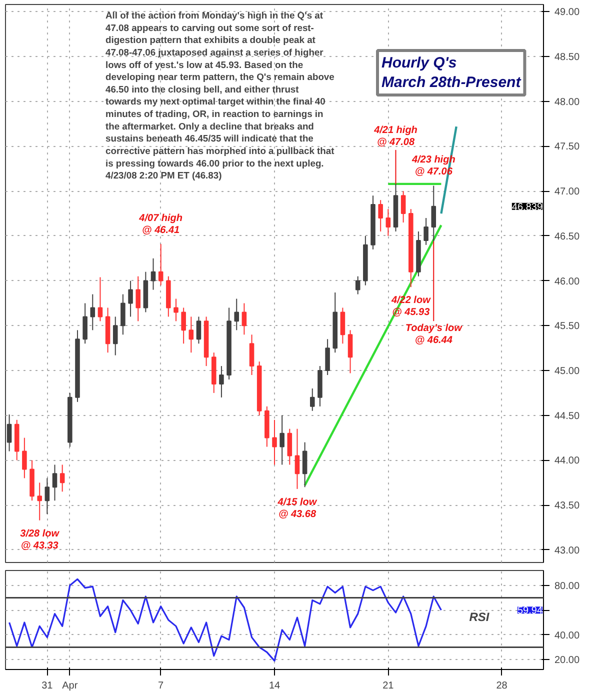 The image size is (595, 698). Describe the element at coordinates (567, 372) in the screenshot. I see `y-tick-label: 45.00` at that location.